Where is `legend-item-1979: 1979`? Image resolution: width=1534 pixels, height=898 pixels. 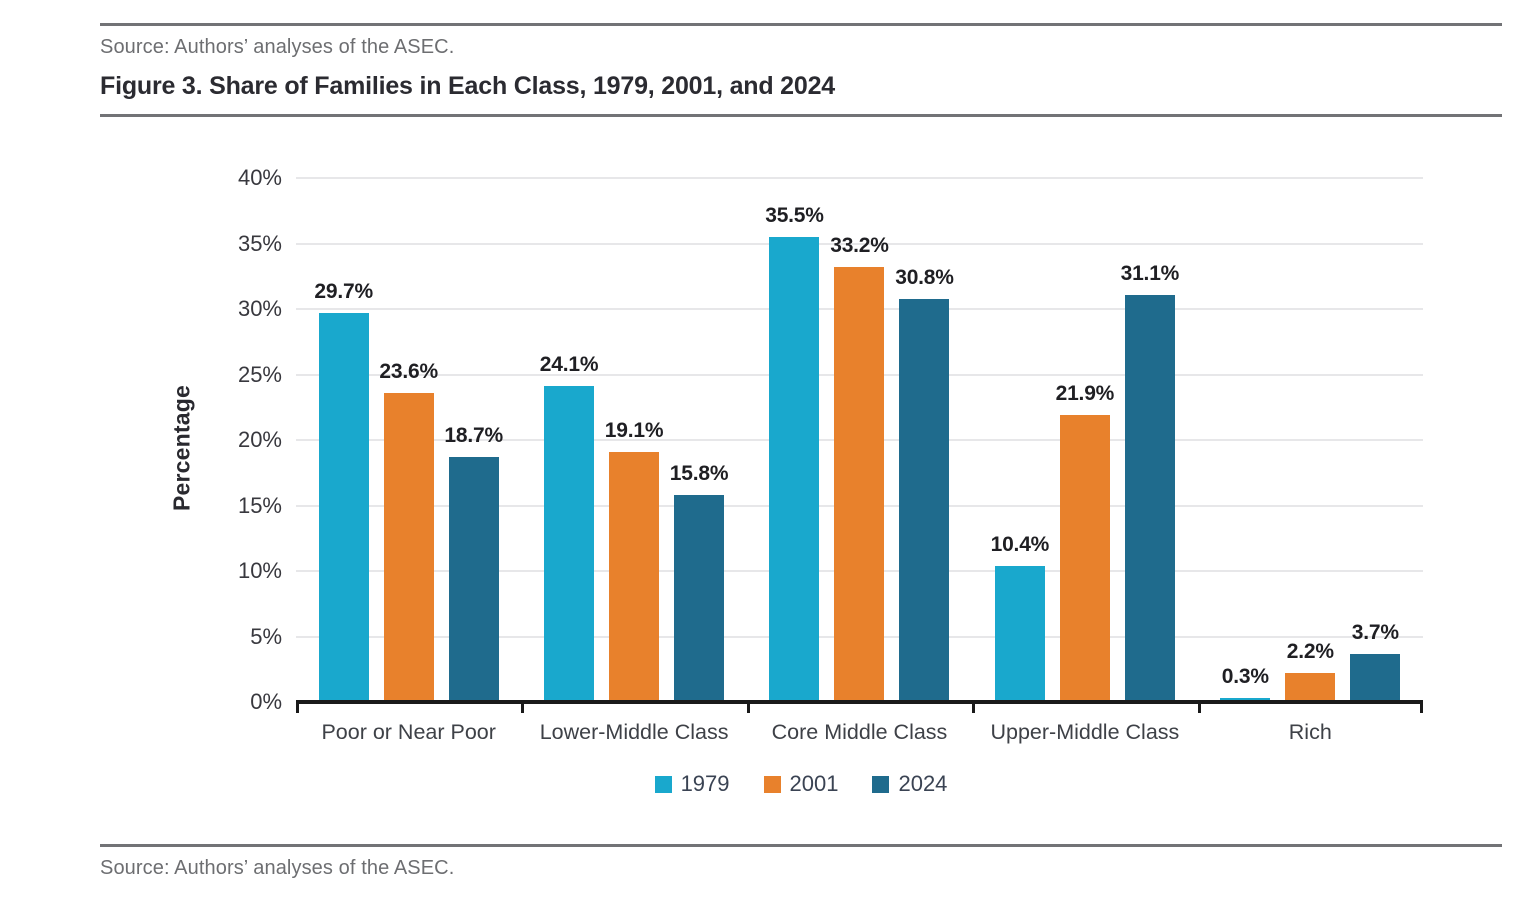 legend-item-1979: 1979 is located at coordinates (692, 784).